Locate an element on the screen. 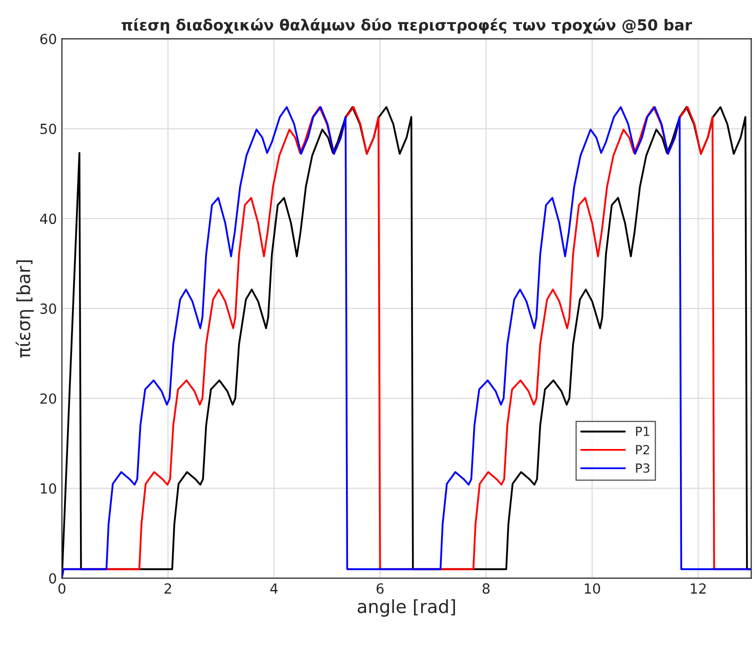  legend-label: P2 is located at coordinates (643, 449).